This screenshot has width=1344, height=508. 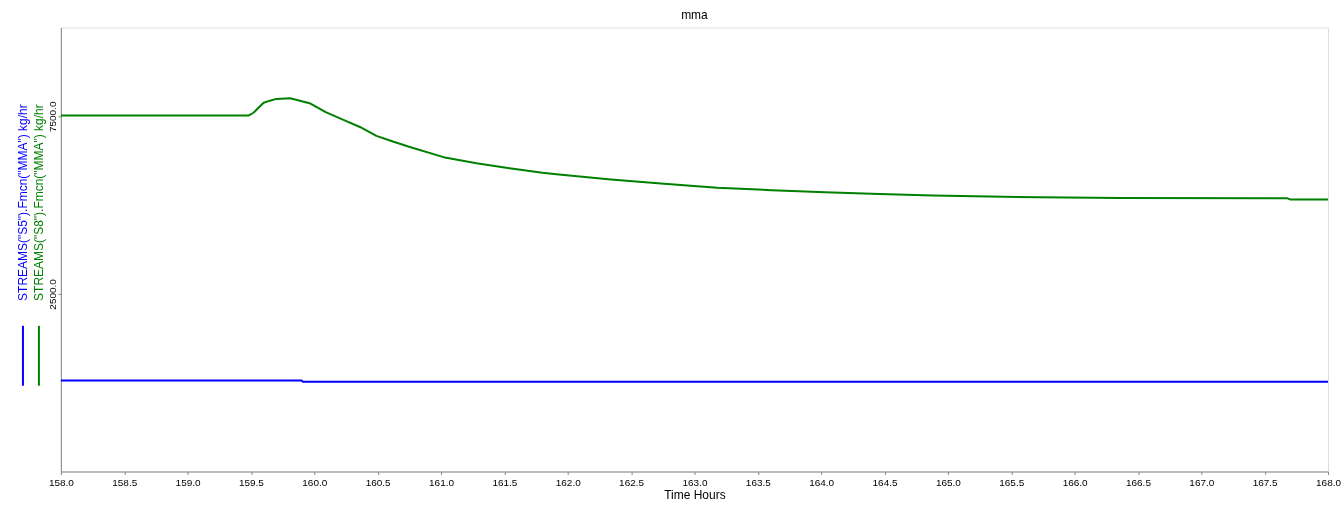 What do you see at coordinates (315, 482) in the screenshot?
I see `x-tick-label: 160.0` at bounding box center [315, 482].